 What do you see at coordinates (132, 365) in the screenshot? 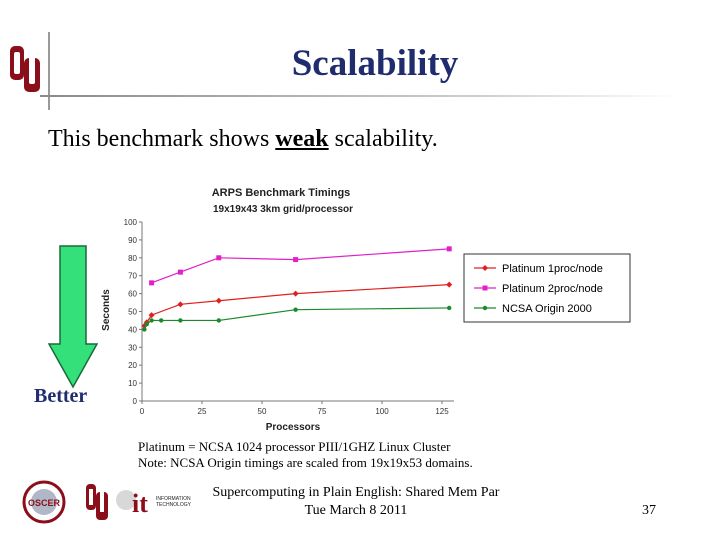
I see `y-tick-label: 20` at bounding box center [132, 365].